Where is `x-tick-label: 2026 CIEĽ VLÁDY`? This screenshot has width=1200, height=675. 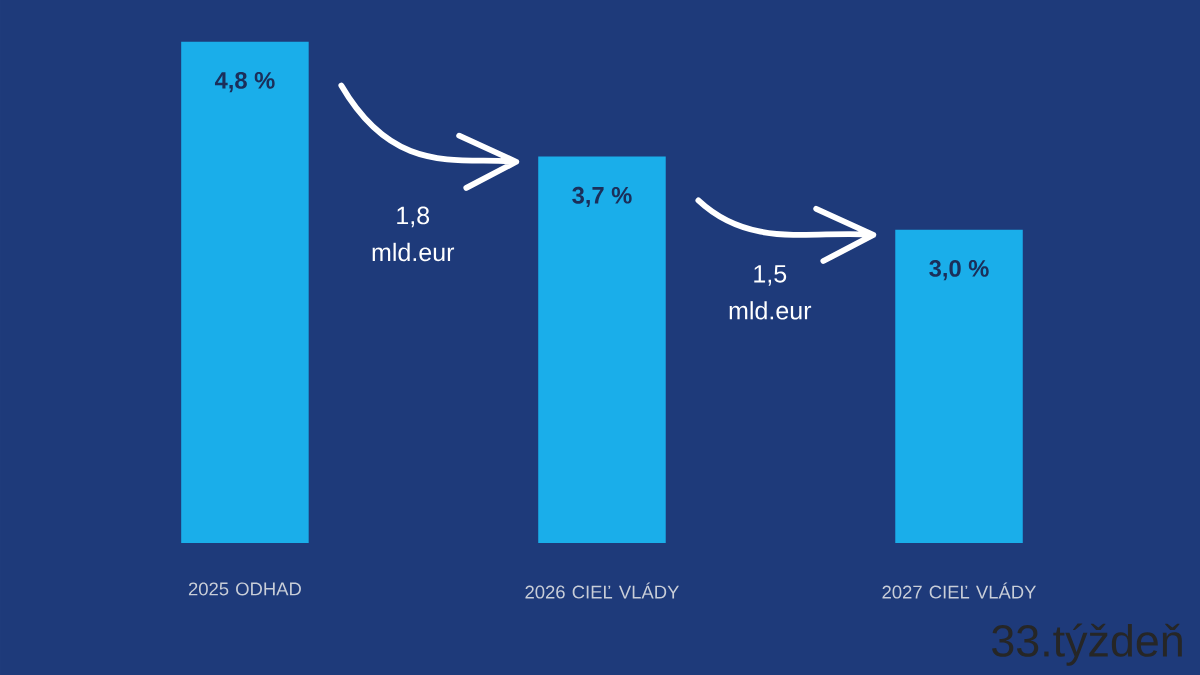
x-tick-label: 2026 CIEĽ VLÁDY is located at coordinates (602, 590).